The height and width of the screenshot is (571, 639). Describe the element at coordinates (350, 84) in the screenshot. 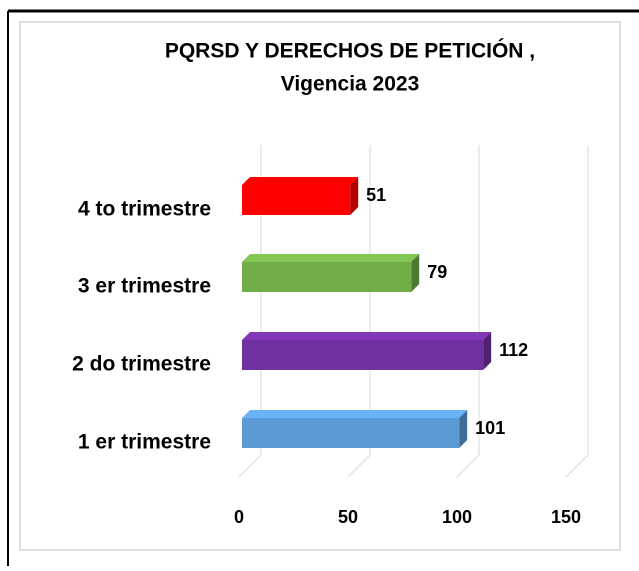

I see `chart-title: Vigencia 2023` at that location.